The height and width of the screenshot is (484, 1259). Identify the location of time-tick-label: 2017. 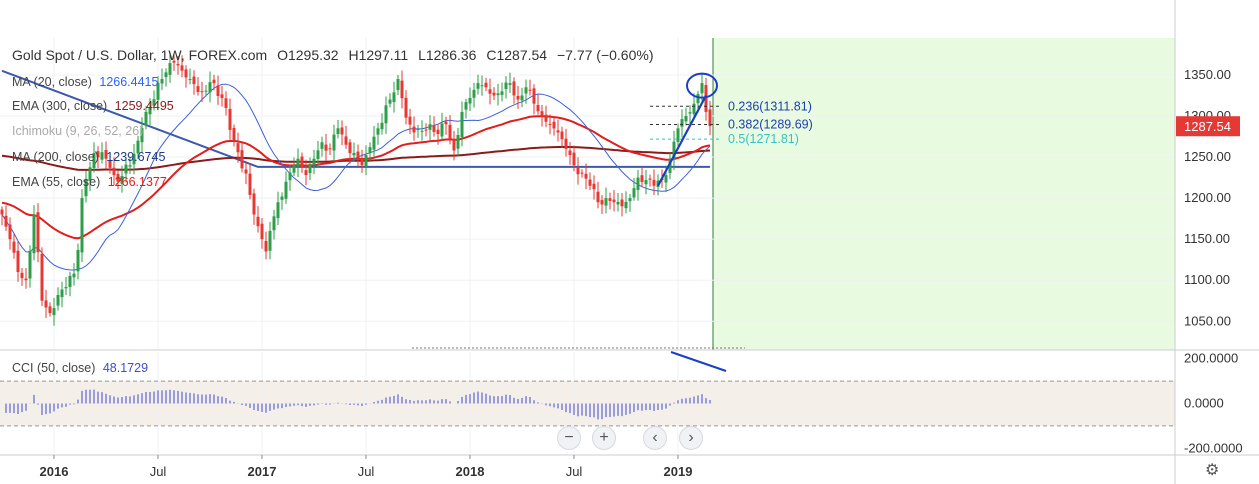
(262, 471).